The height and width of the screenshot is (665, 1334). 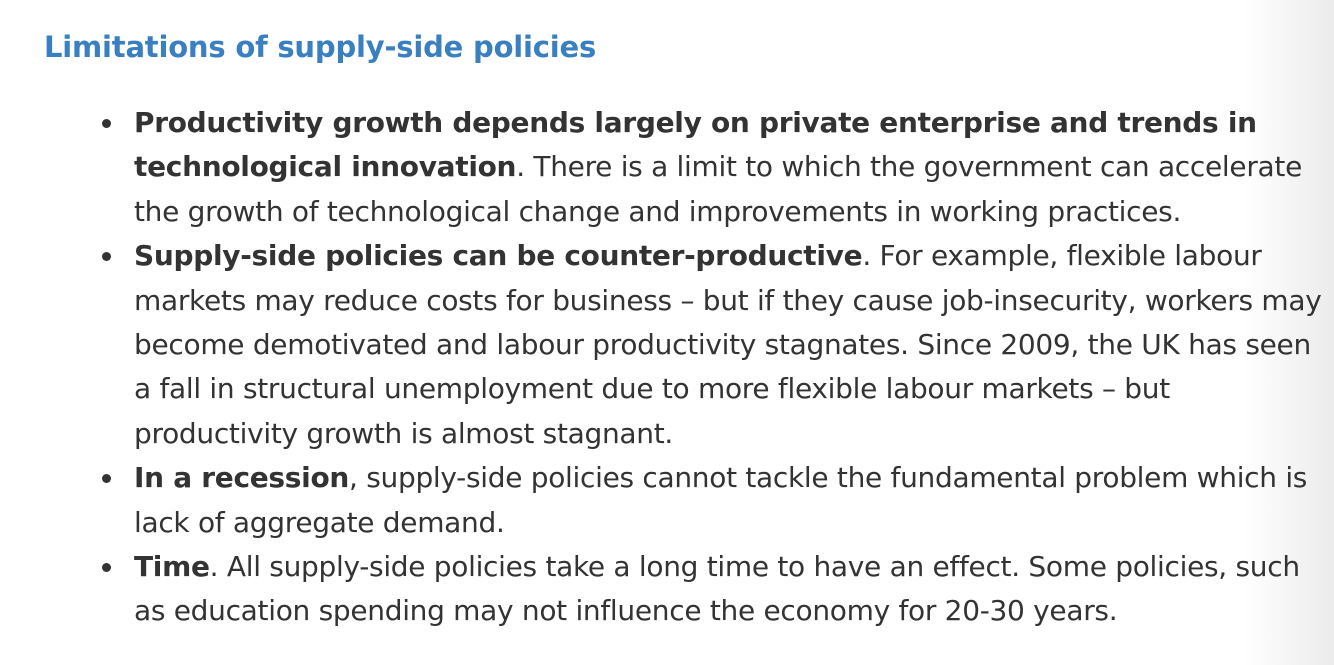 I want to click on right-edge-shadow, so click(x=1289, y=332).